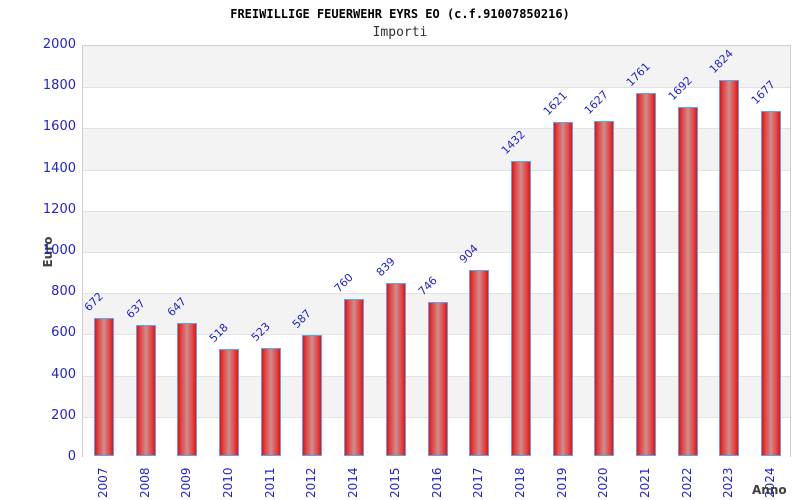  Describe the element at coordinates (395, 369) in the screenshot. I see `bar-2015` at that location.